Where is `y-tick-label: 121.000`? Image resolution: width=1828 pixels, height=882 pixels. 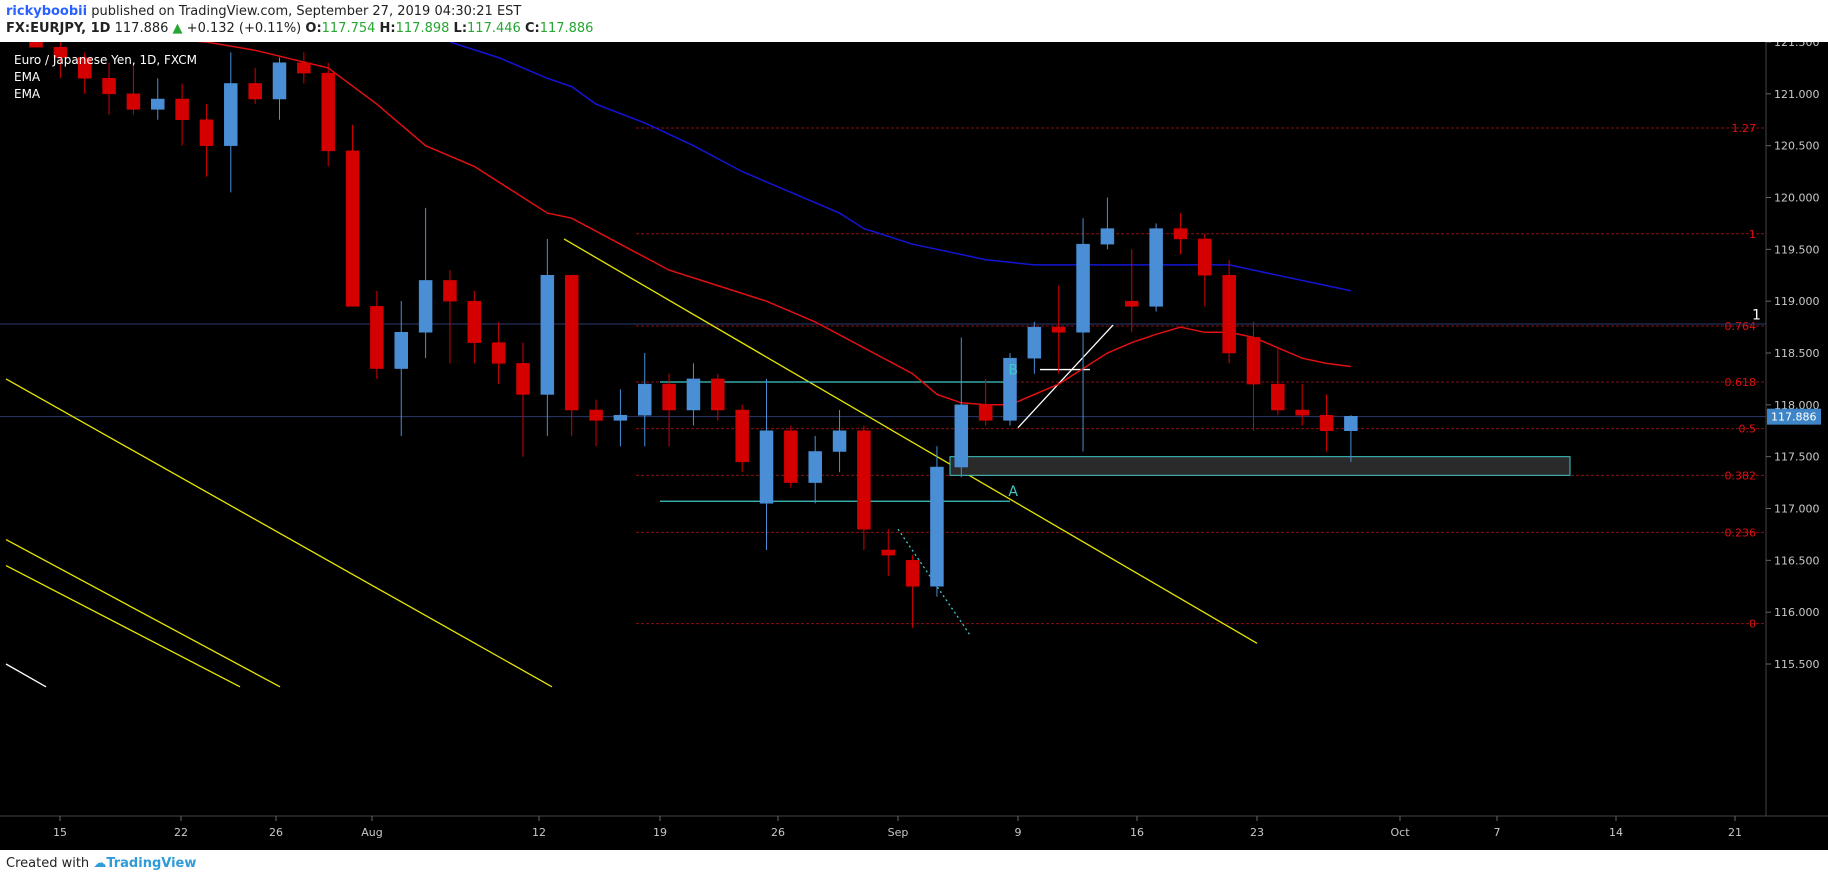
y-tick-label: 121.000 is located at coordinates (1797, 94).